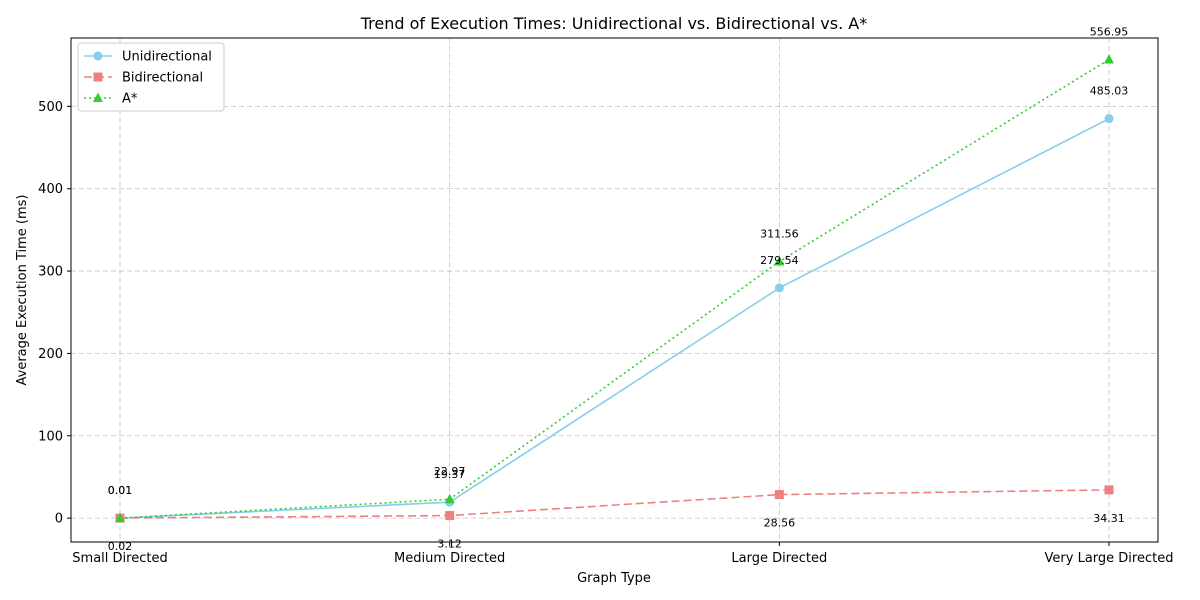  I want to click on legend-item-unidirectional: Unidirectional, so click(148, 57).